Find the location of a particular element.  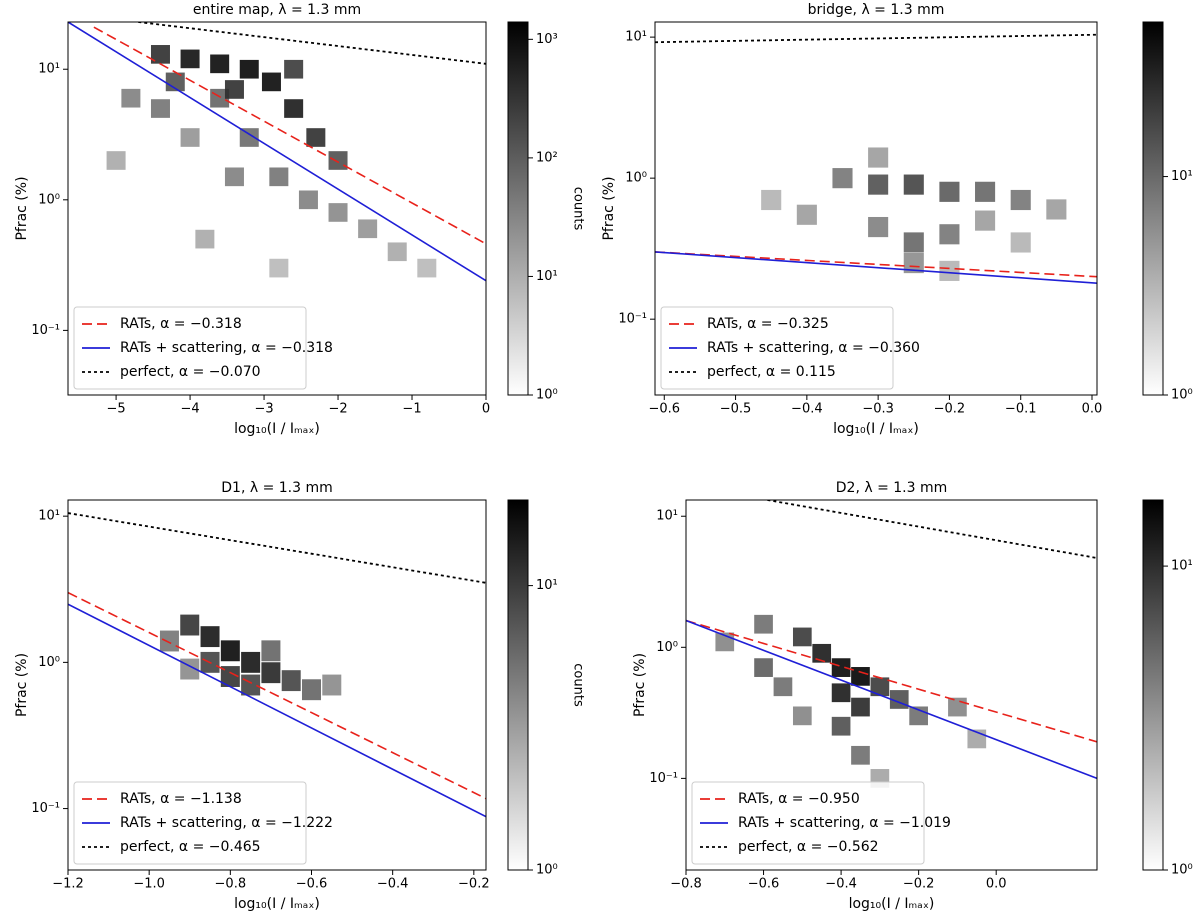

x-tick-label: −0.1 is located at coordinates (1021, 409).